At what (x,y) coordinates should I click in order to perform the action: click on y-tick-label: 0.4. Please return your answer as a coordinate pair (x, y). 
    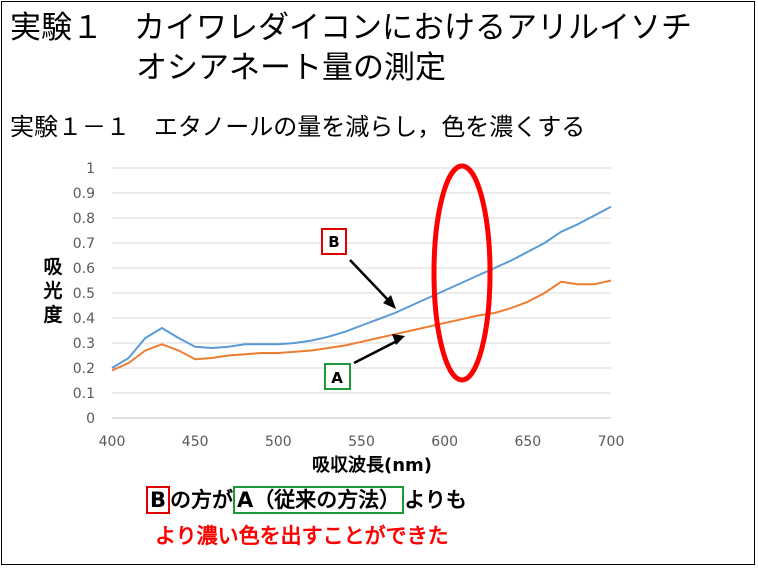
    Looking at the image, I should click on (84, 319).